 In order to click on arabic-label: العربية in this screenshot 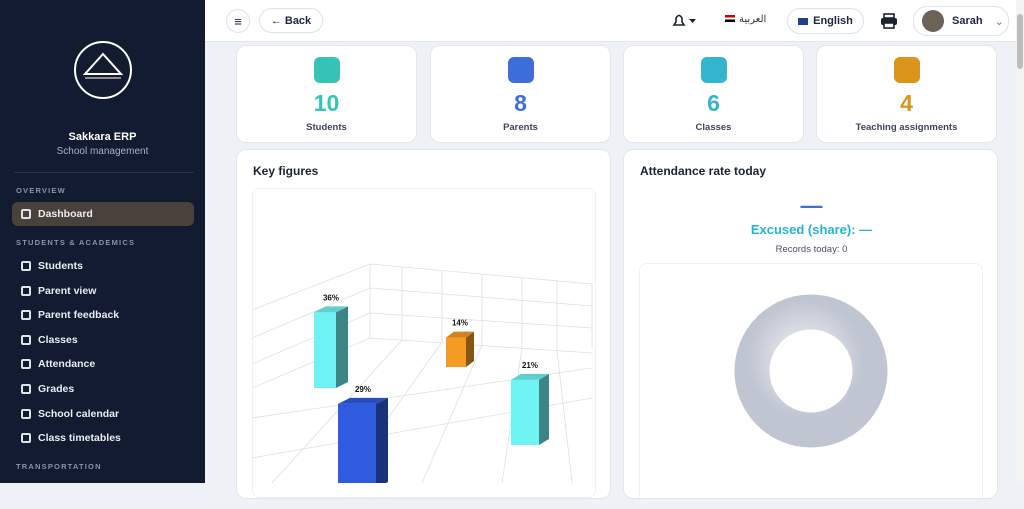, I will do `click(753, 19)`.